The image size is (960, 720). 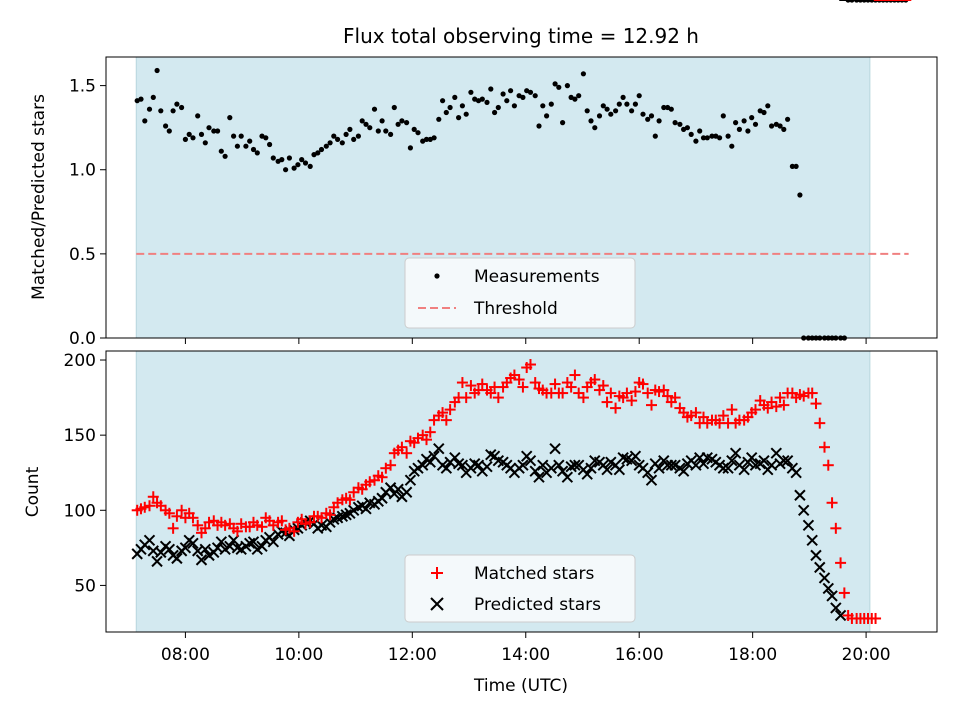 What do you see at coordinates (866, 655) in the screenshot?
I see `x-tick-label: 20:00` at bounding box center [866, 655].